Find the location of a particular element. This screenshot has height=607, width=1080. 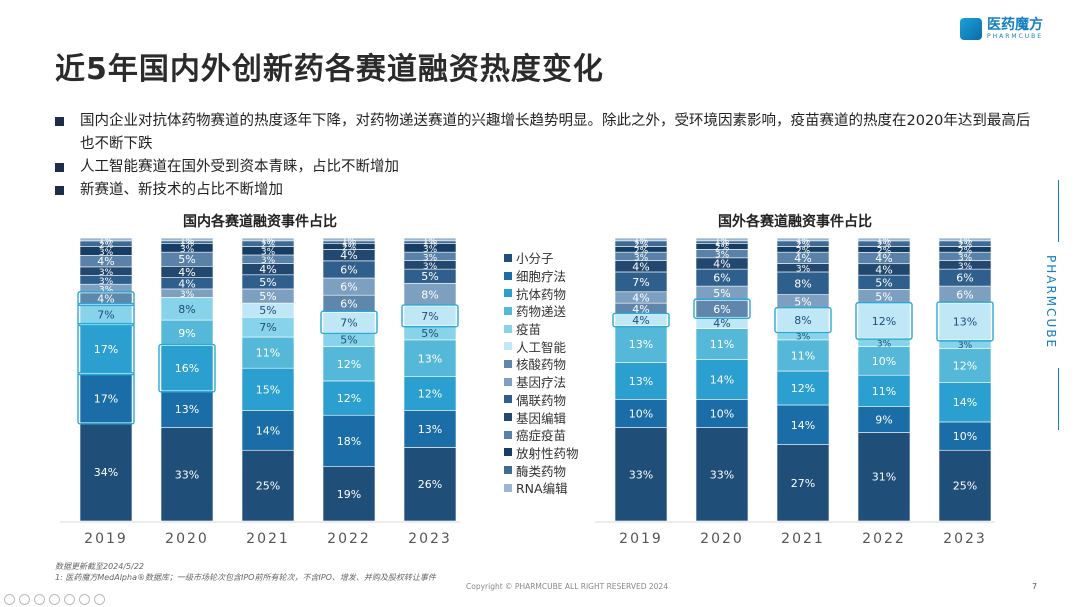

legend-item: 基因编辑 is located at coordinates (541, 417).